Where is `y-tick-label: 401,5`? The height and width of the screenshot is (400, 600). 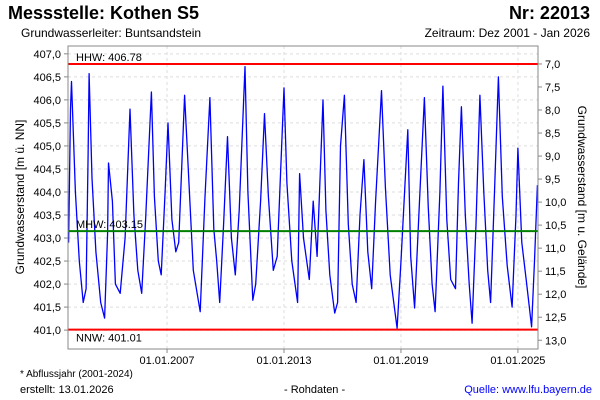 y-tick-label: 401,5 is located at coordinates (47, 308).